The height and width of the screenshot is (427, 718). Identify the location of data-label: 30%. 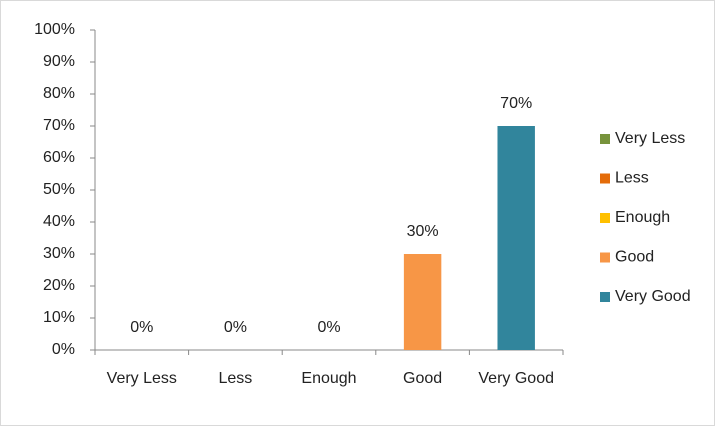
(423, 231).